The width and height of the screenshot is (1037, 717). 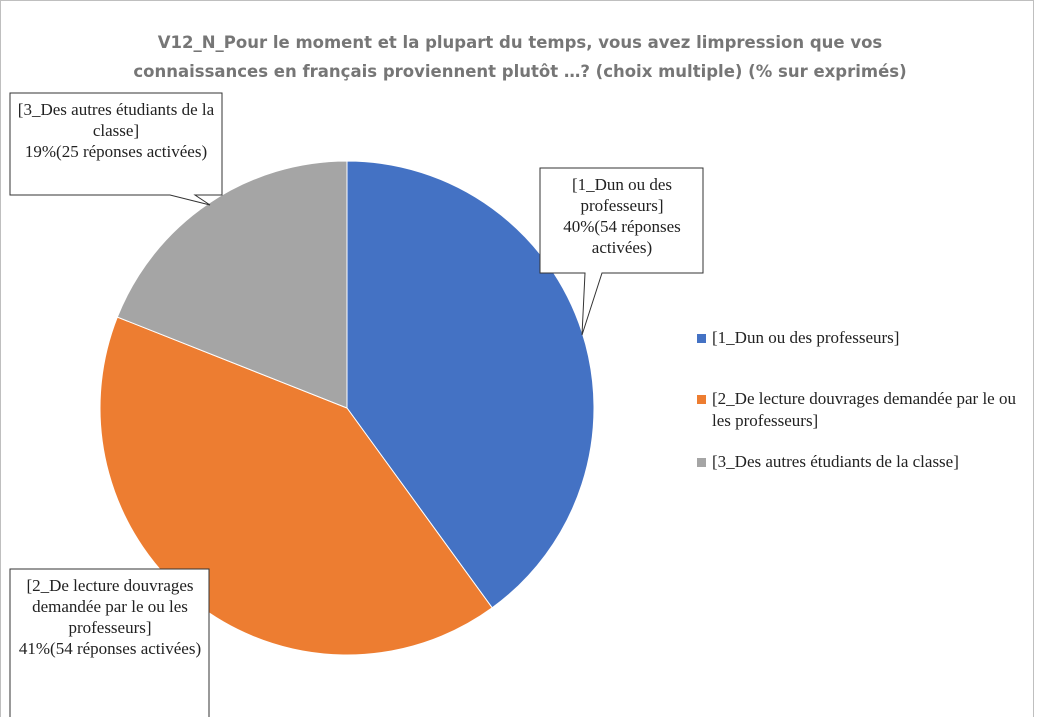 What do you see at coordinates (622, 195) in the screenshot?
I see `label-category: [1_Dun ou des professeurs]` at bounding box center [622, 195].